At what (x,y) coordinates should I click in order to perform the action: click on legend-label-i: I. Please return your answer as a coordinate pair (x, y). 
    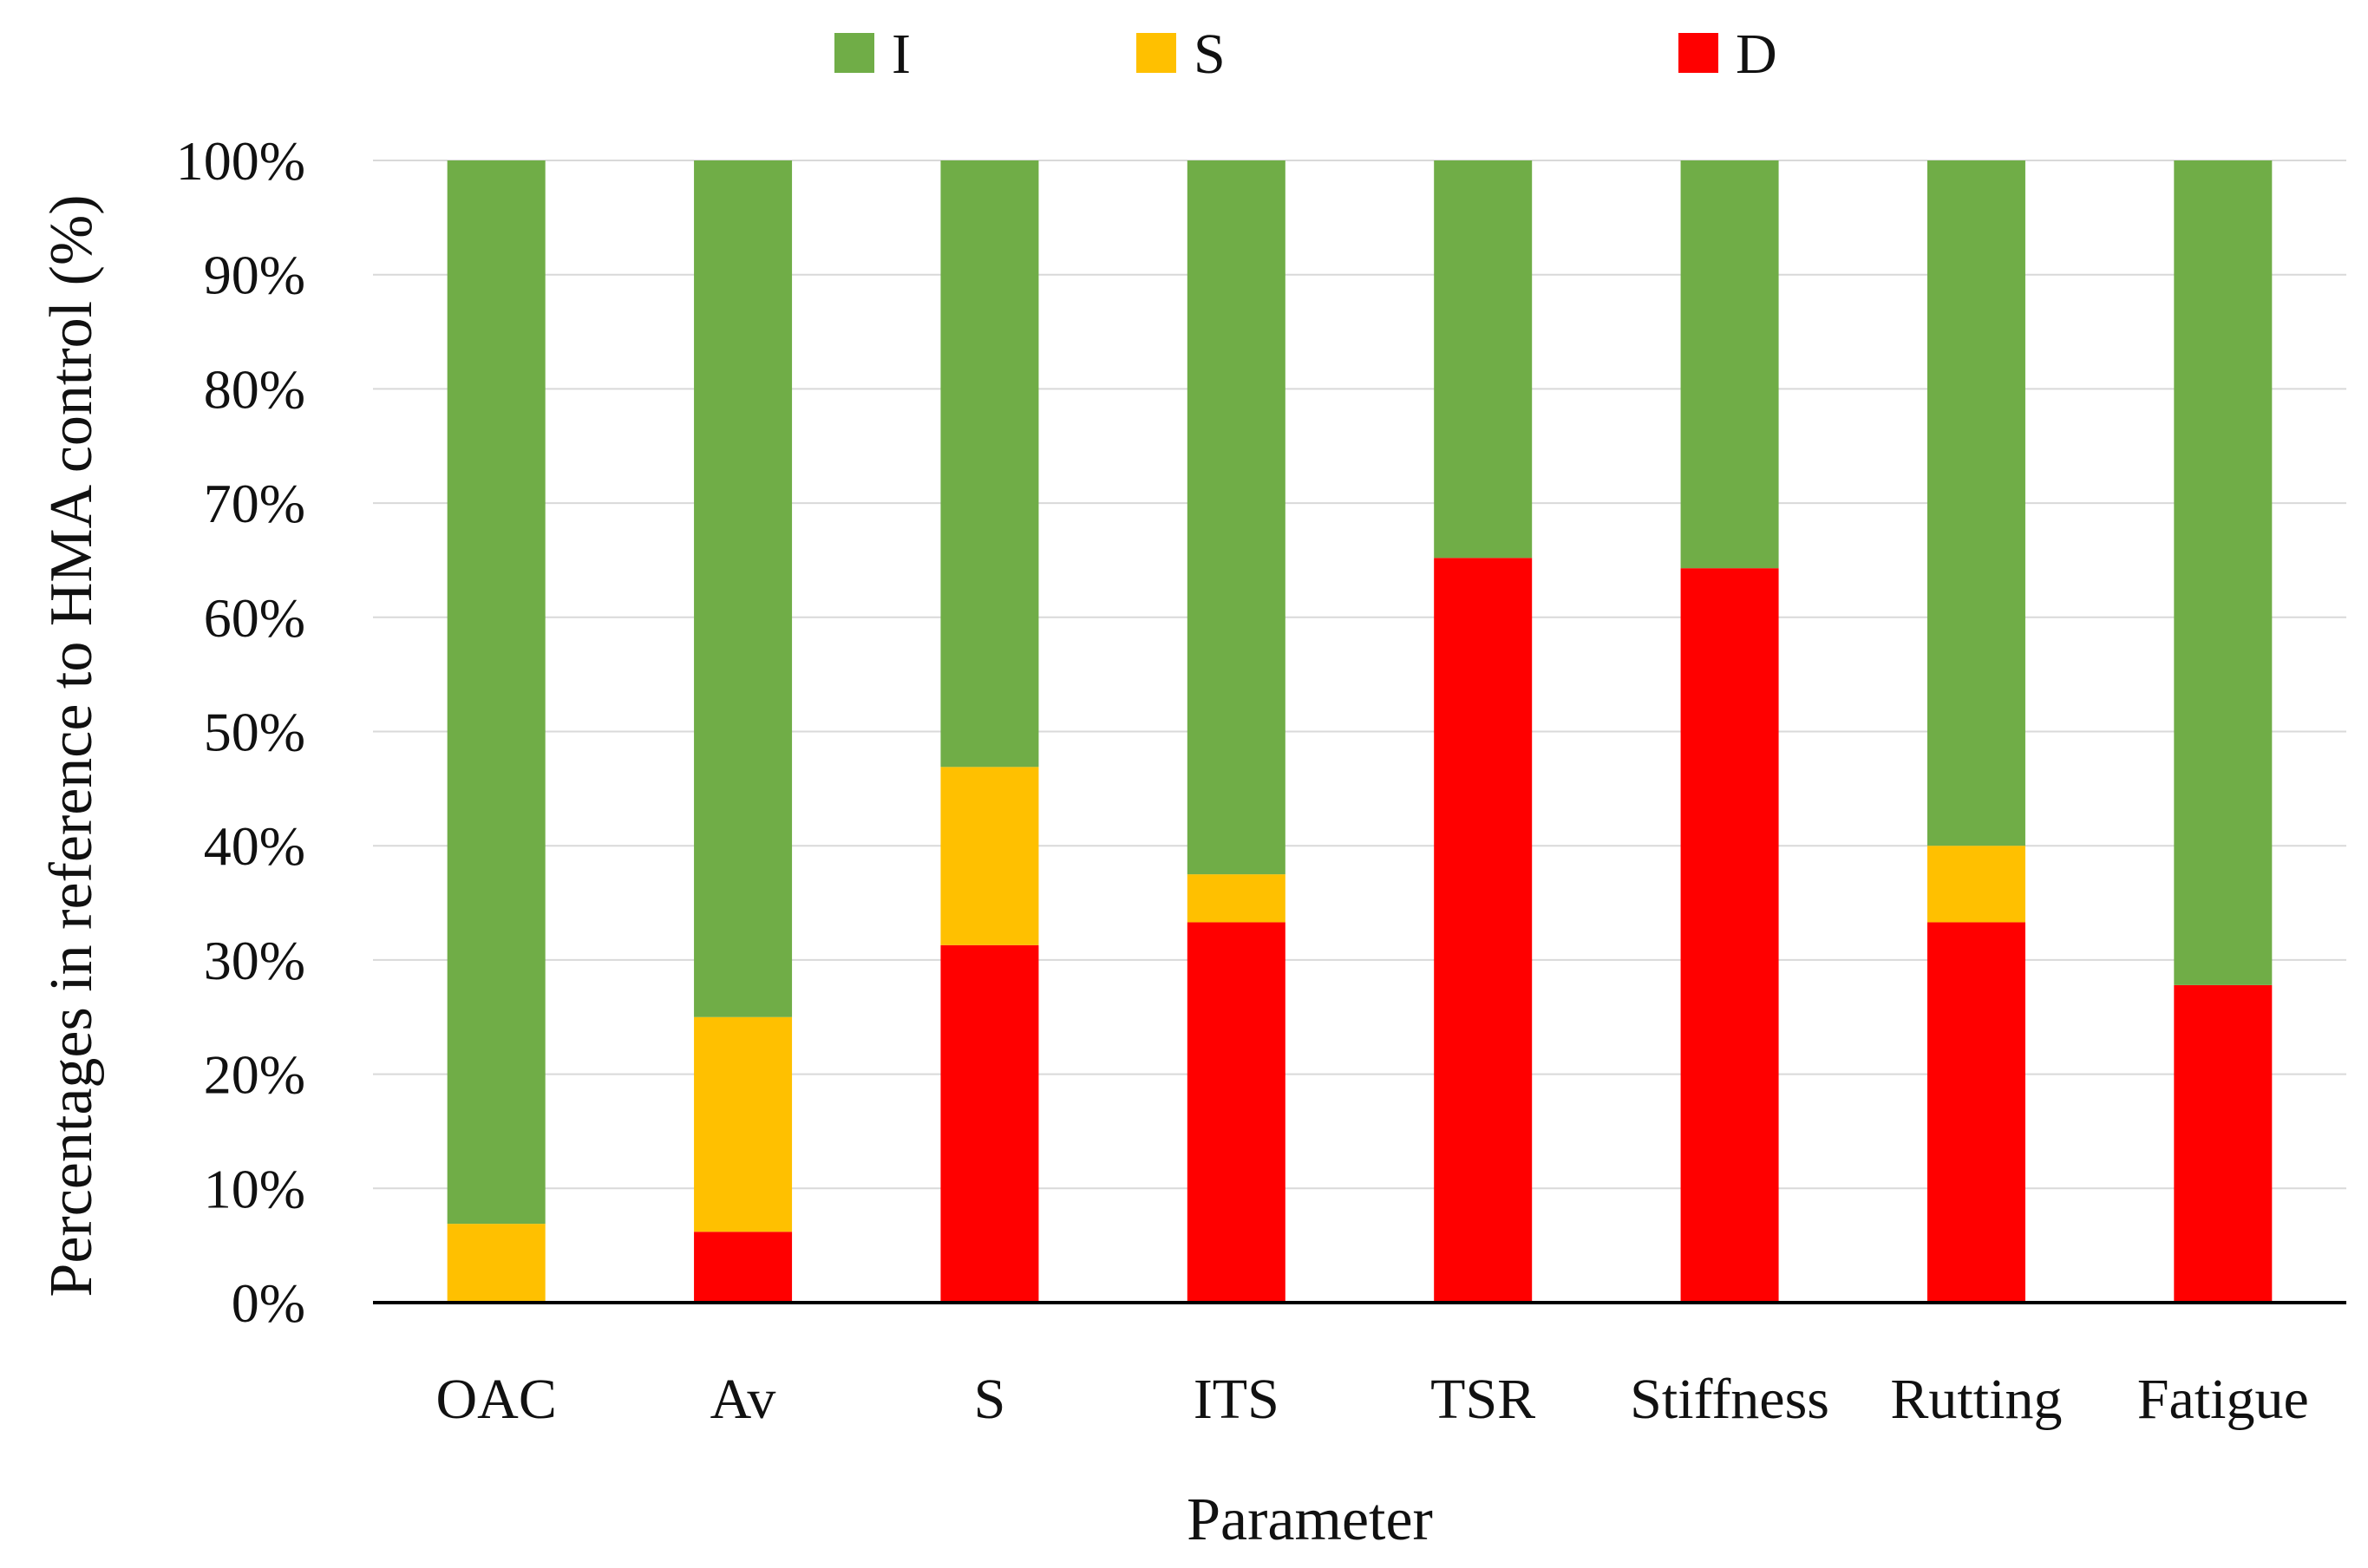
    Looking at the image, I should click on (901, 54).